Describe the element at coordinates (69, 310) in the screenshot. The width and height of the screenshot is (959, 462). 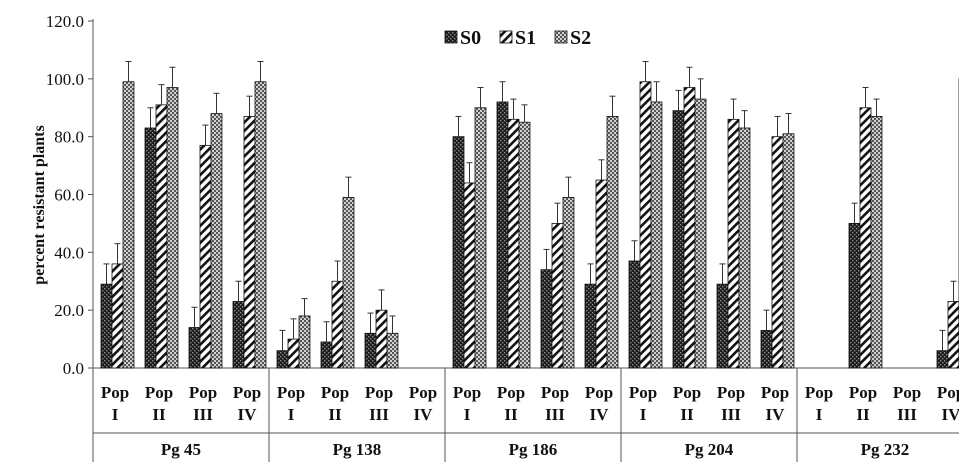
I see `y-tick-label: 20.0` at that location.